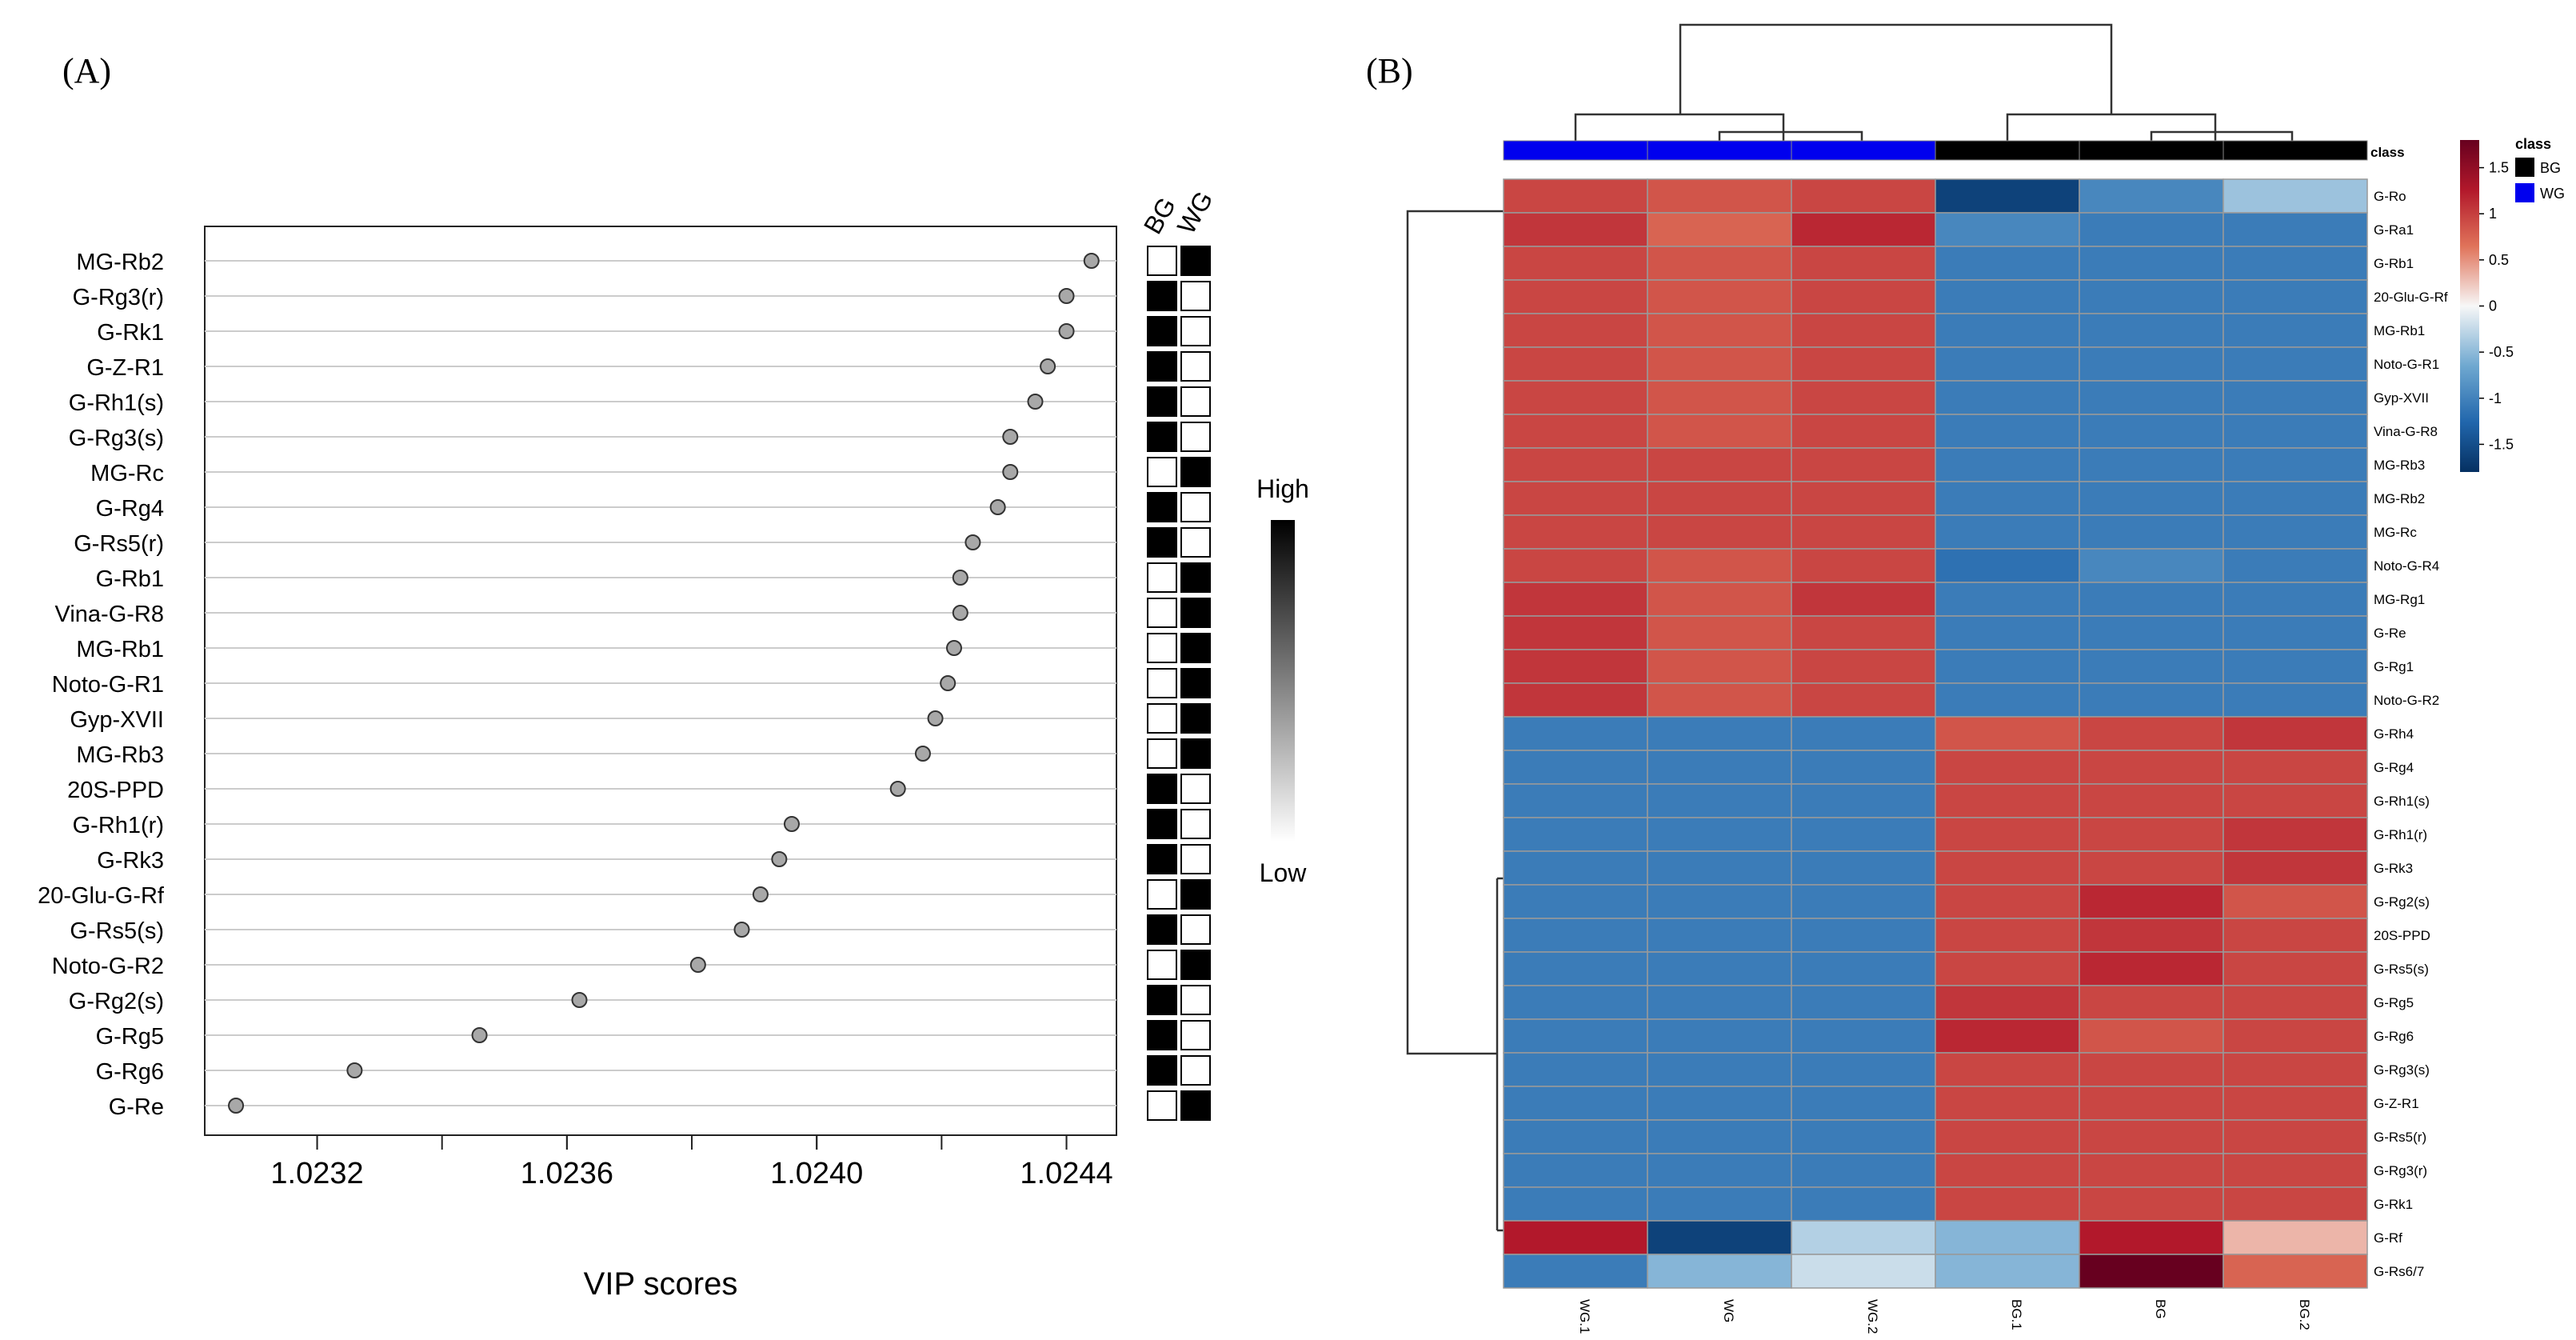 This screenshot has width=2576, height=1340. I want to click on group-box-wg-noto-g-r2, so click(1195, 965).